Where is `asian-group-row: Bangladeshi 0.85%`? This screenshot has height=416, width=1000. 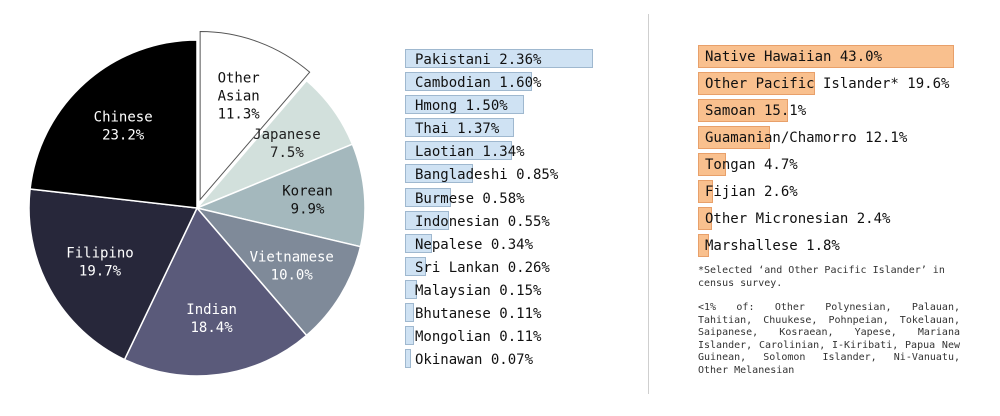
asian-group-row: Bangladeshi 0.85% is located at coordinates (481, 174).